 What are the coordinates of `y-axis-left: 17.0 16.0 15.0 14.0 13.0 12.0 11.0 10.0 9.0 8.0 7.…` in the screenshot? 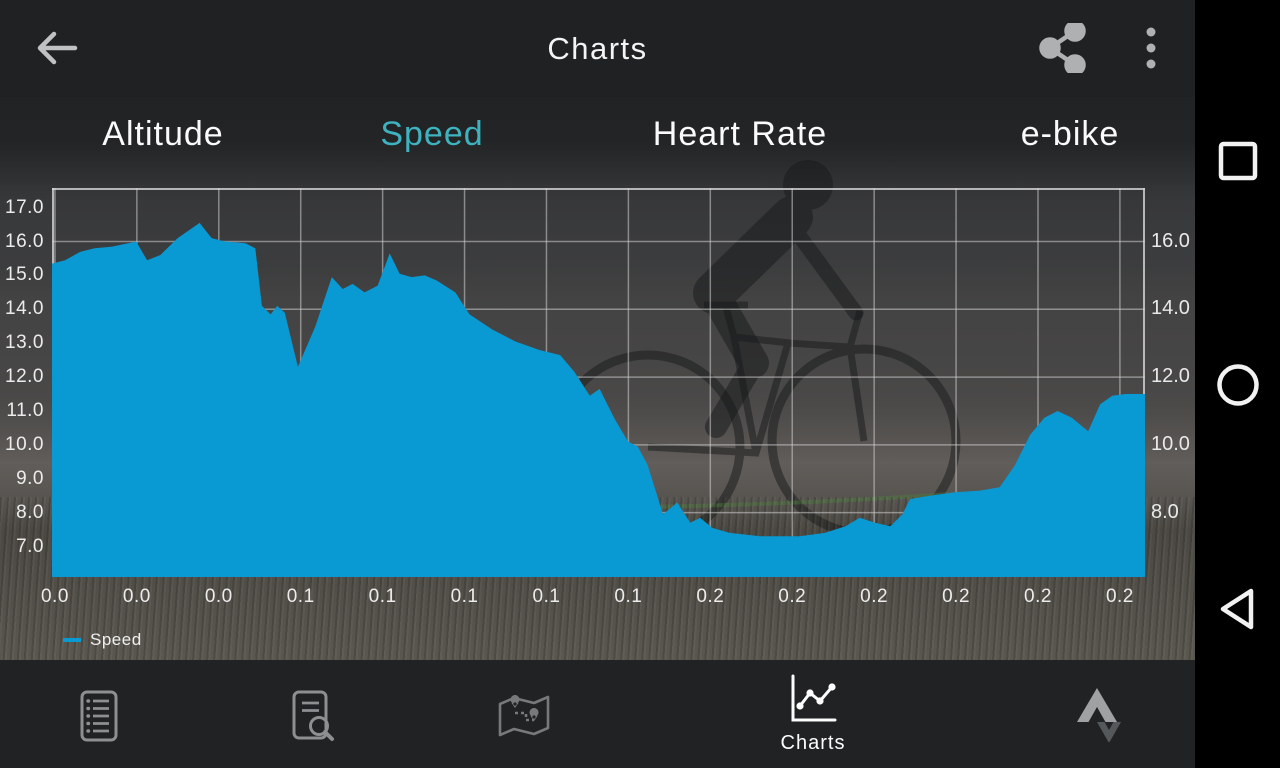 It's located at (22, 330).